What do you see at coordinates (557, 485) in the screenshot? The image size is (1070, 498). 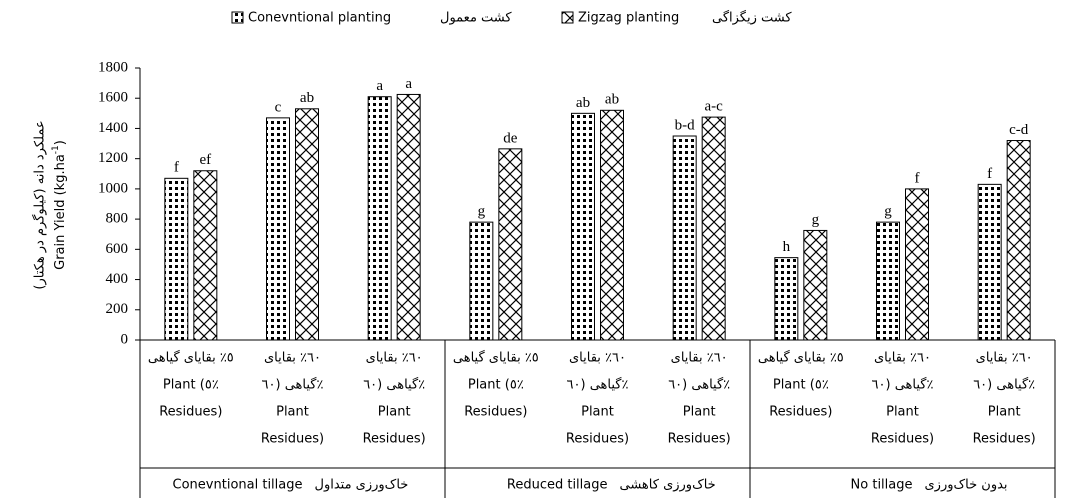 I see `group-label: Reduced tillage` at bounding box center [557, 485].